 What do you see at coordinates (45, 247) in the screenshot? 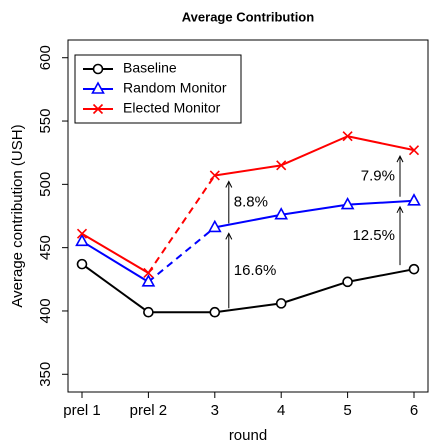
I see `y-tick-label: 450` at bounding box center [45, 247].